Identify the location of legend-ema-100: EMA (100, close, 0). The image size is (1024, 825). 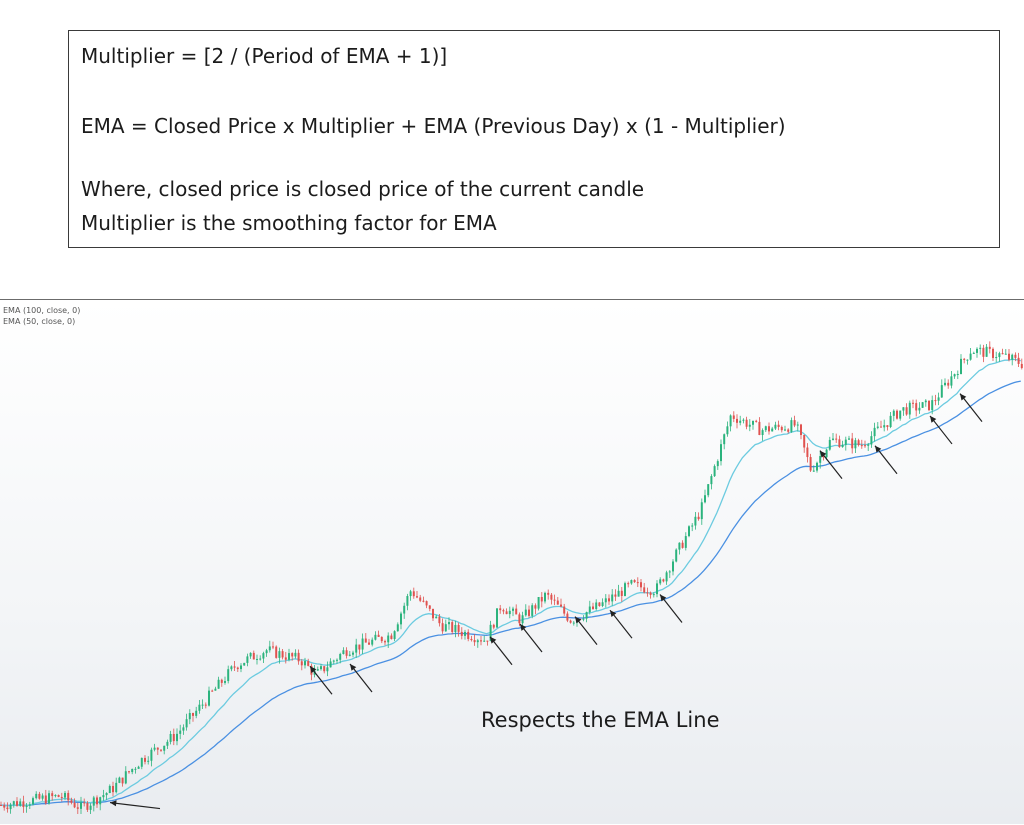
(42, 310).